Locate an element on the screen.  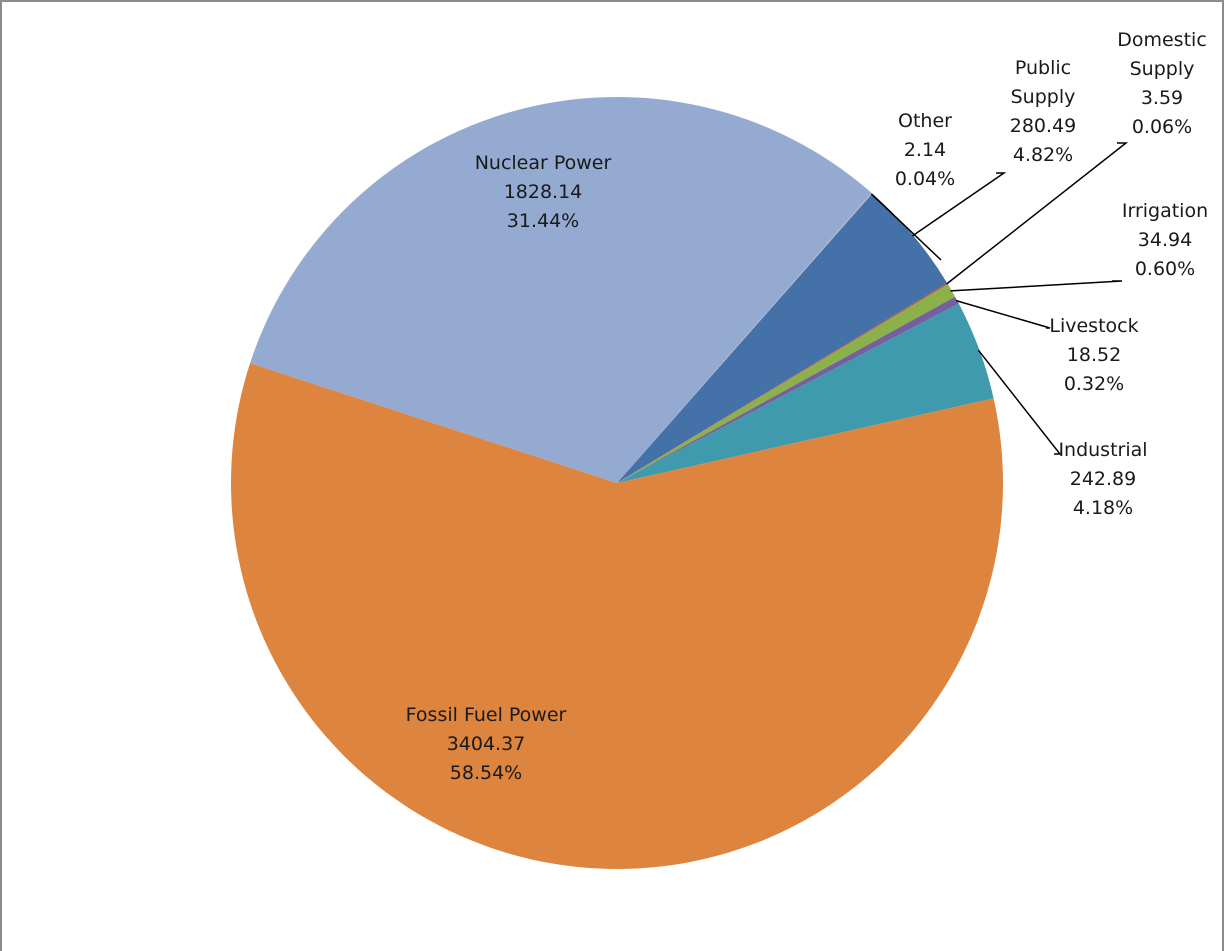
pie-slice-irrigation is located at coordinates (786, 383).